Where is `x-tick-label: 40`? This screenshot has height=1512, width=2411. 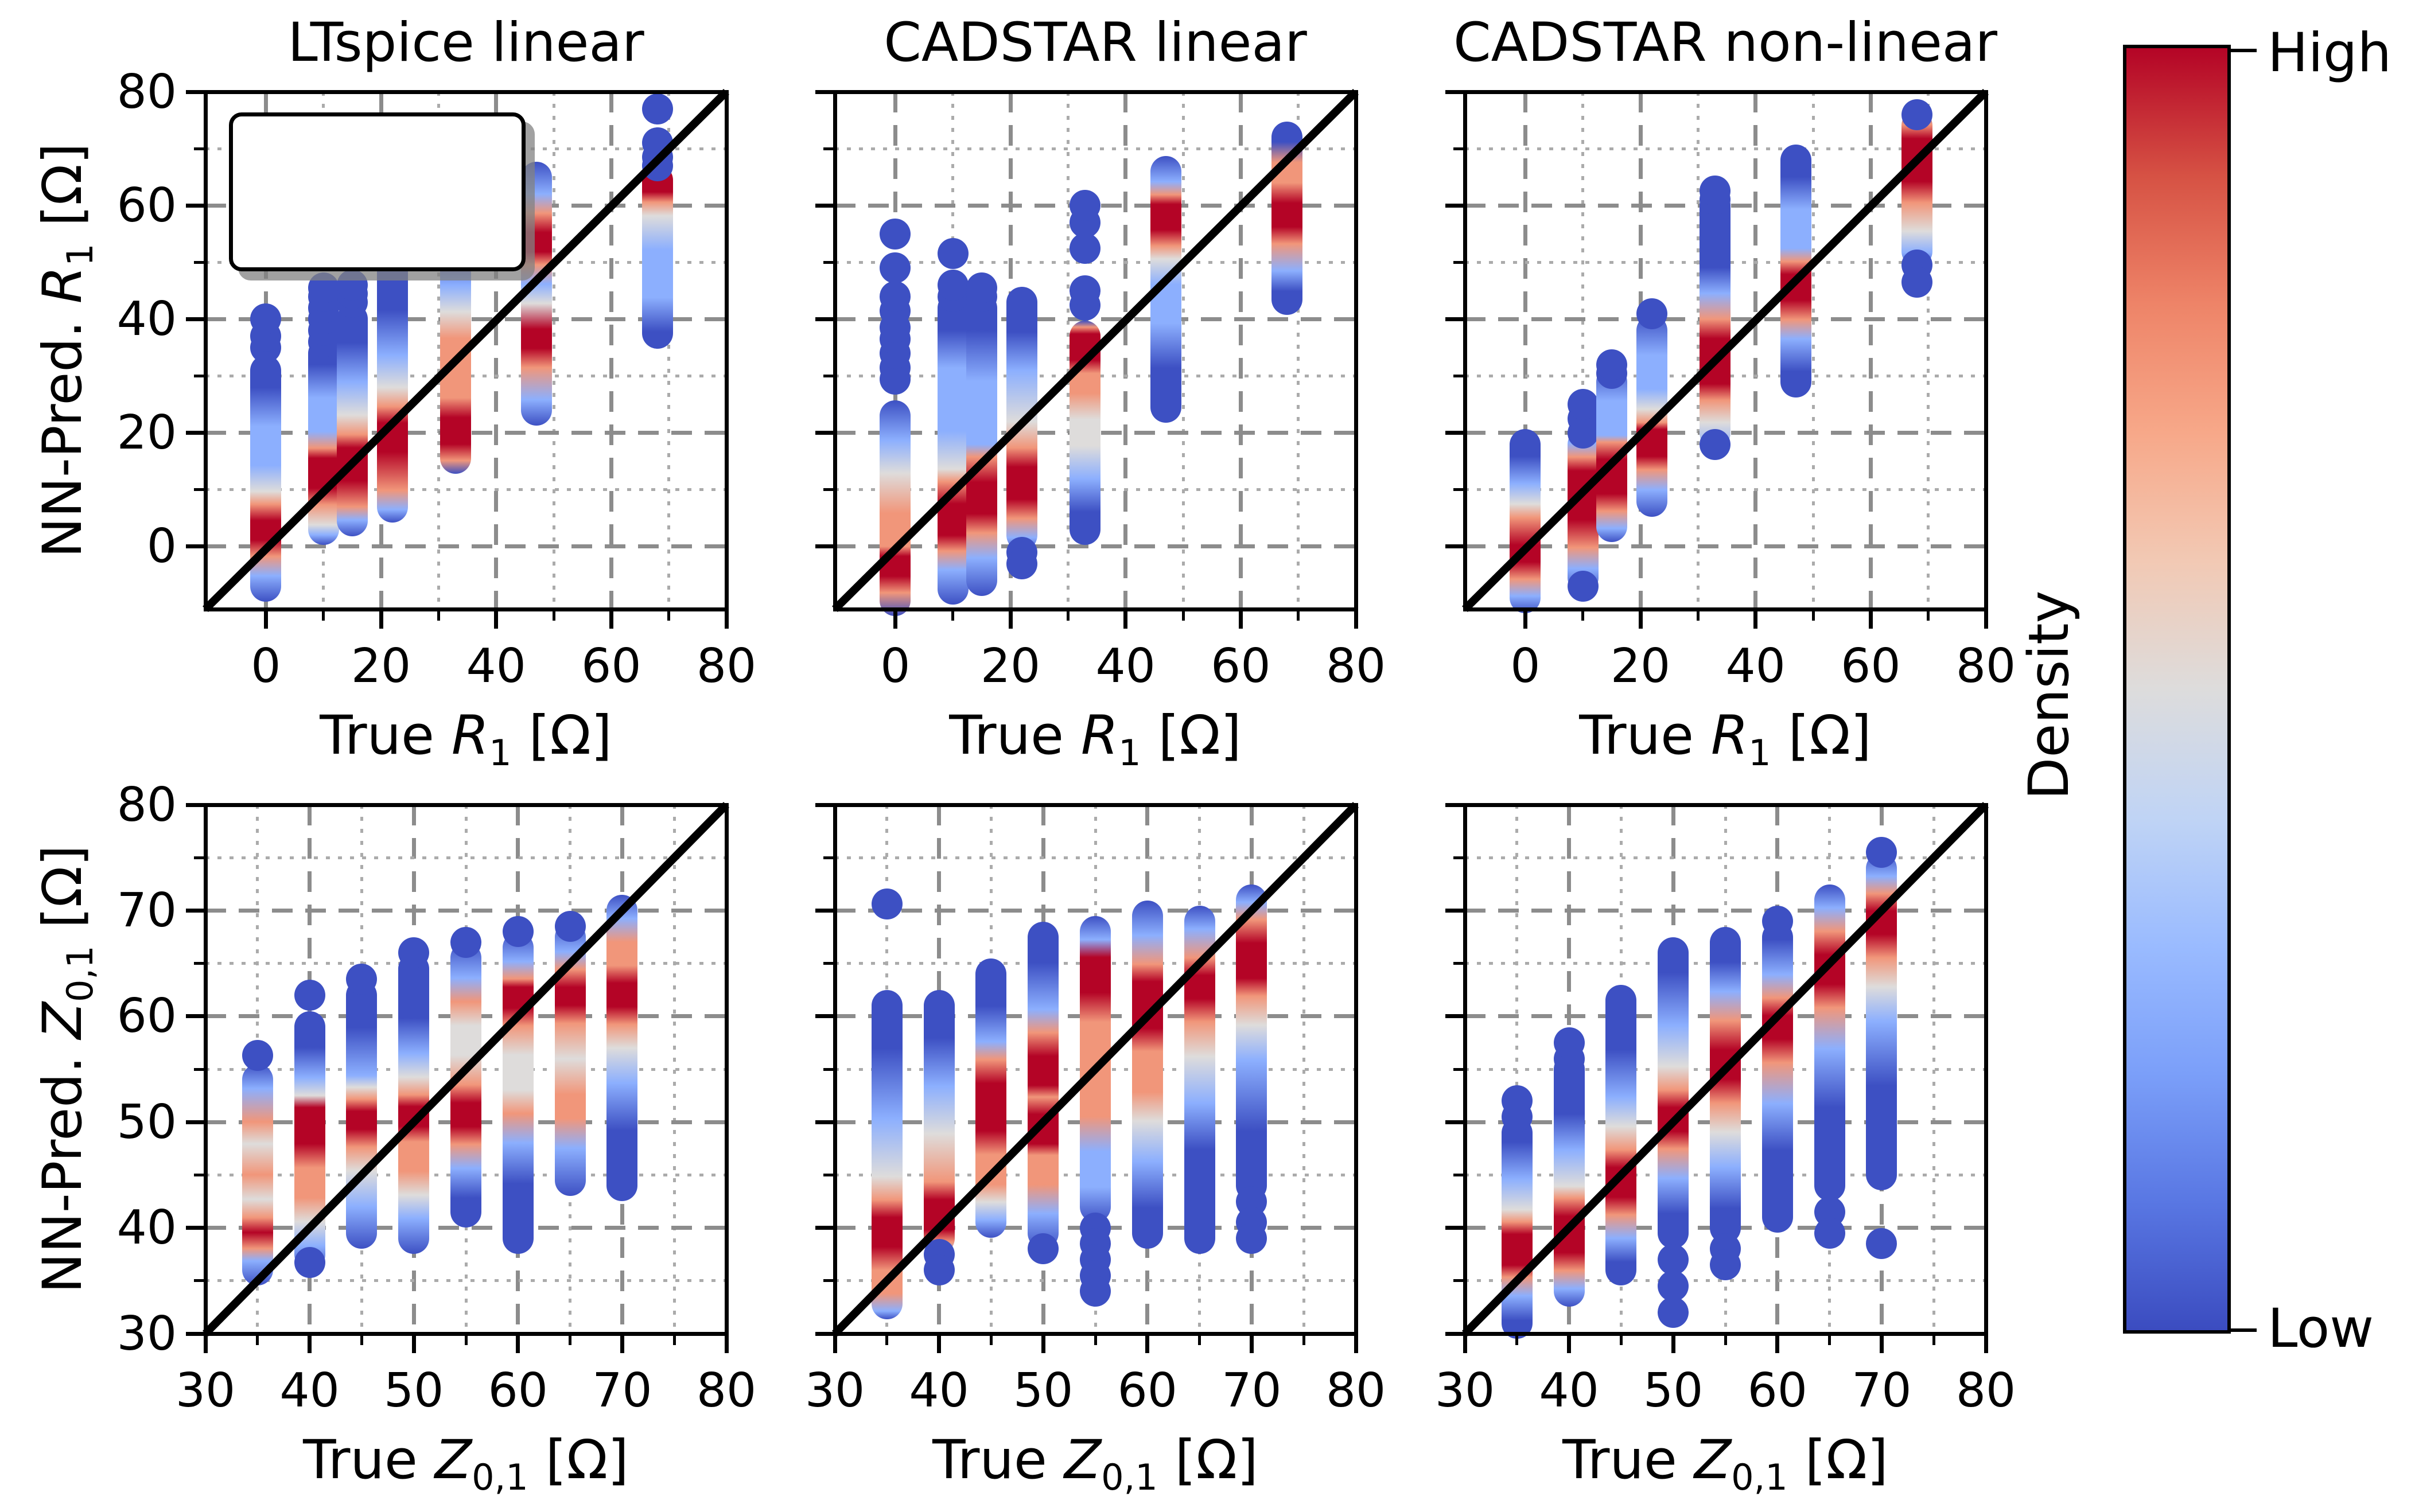
x-tick-label: 40 is located at coordinates (1569, 1391).